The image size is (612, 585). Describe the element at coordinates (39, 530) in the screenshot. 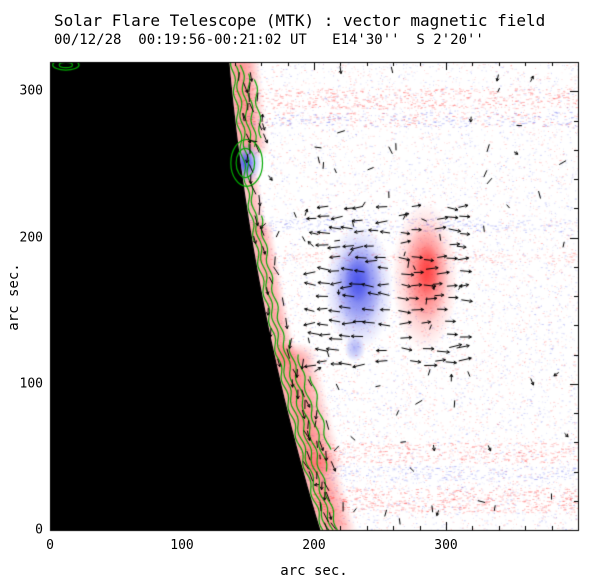

I see `y-tick-label: 0` at that location.